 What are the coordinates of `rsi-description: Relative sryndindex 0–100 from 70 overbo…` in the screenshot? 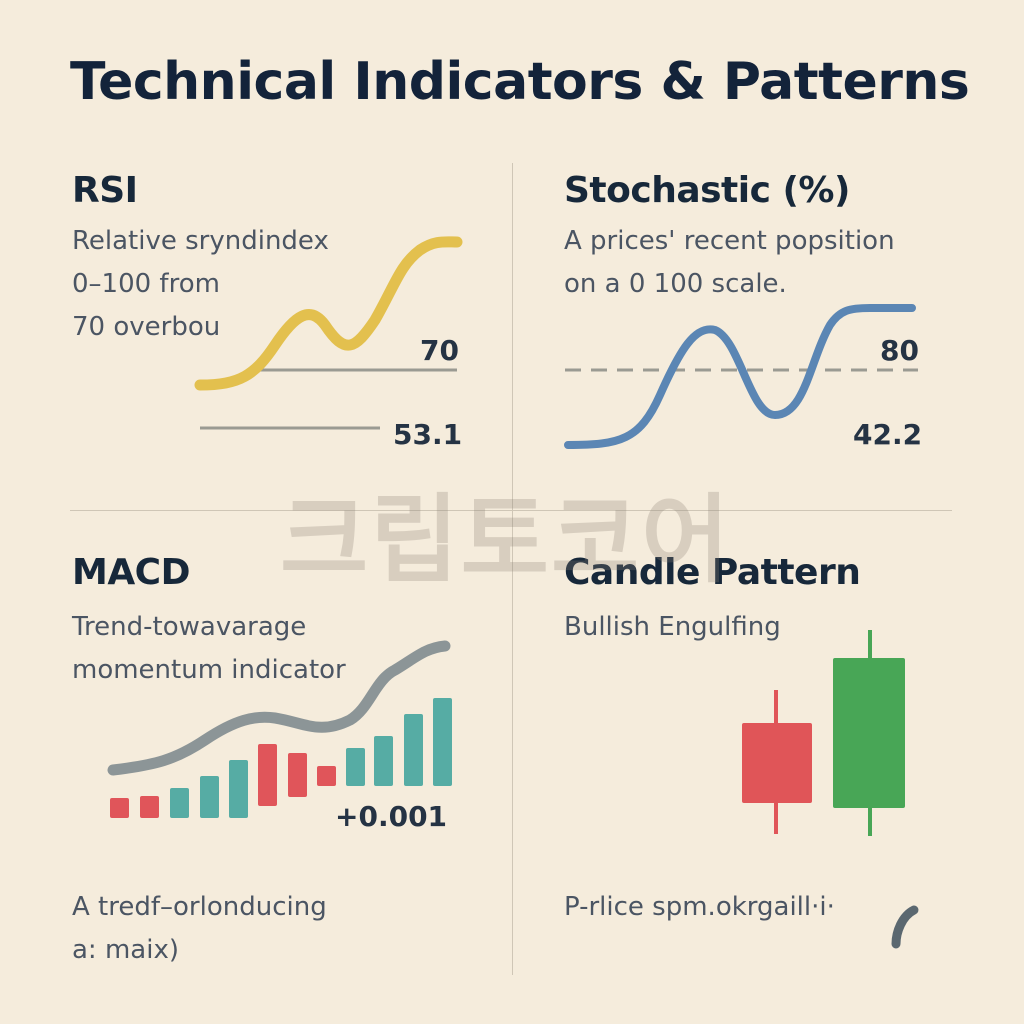 It's located at (200, 284).